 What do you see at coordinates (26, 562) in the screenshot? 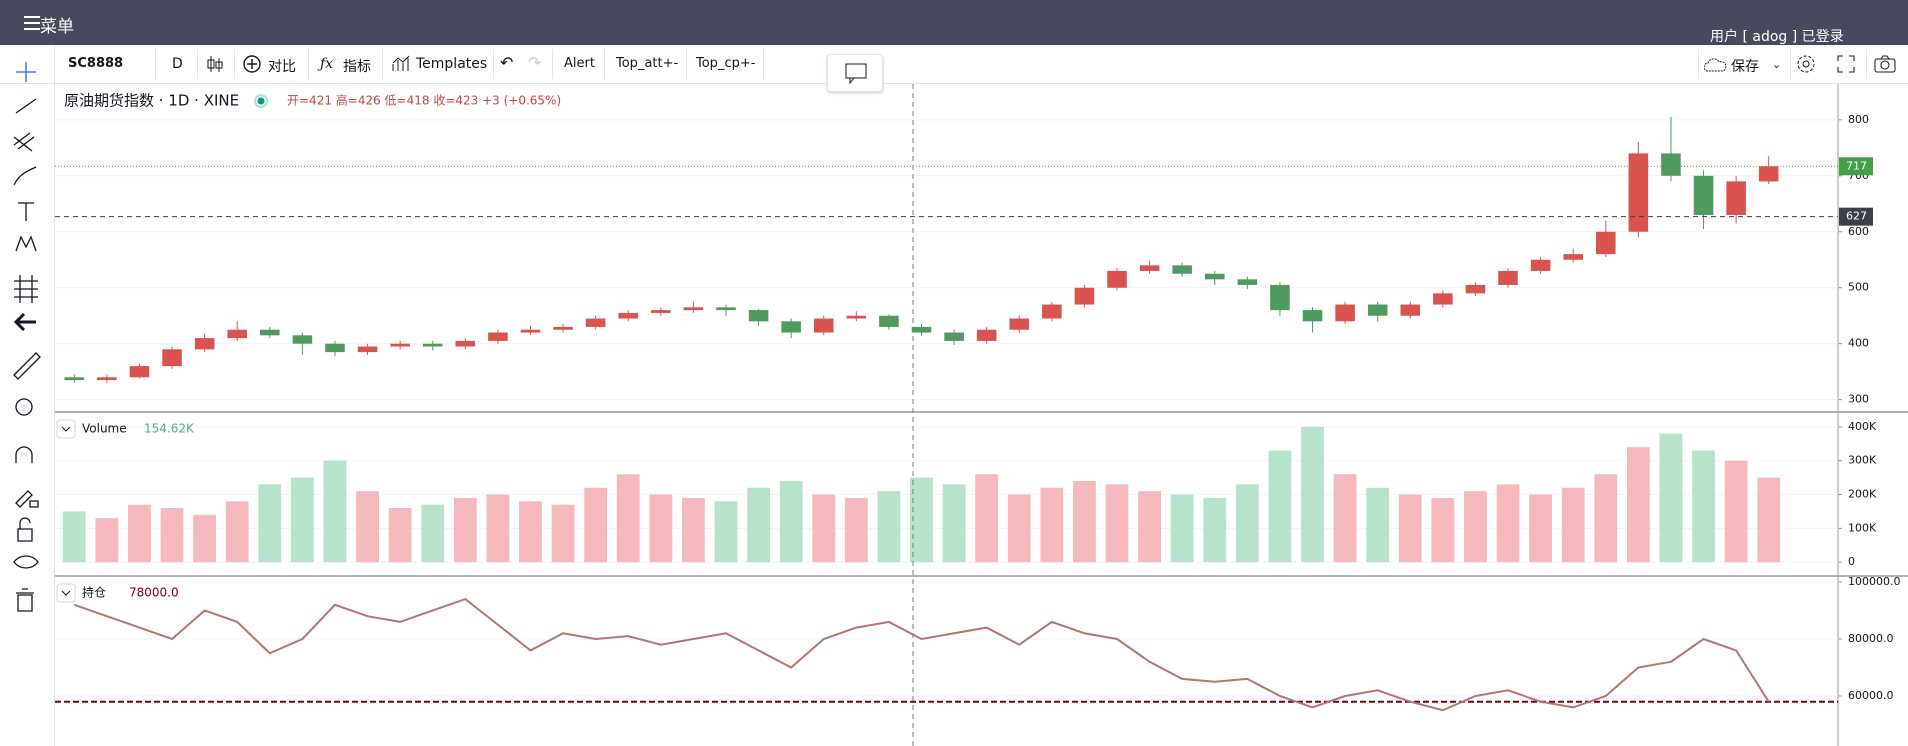
I see `visibility-tool` at bounding box center [26, 562].